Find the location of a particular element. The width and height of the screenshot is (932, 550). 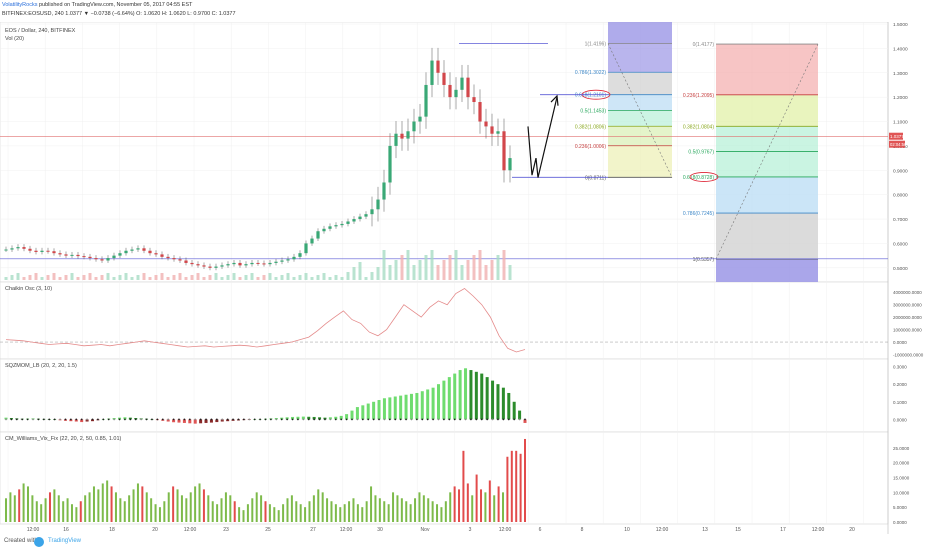

vixfix-tick-label: 25.0000 is located at coordinates (901, 448).